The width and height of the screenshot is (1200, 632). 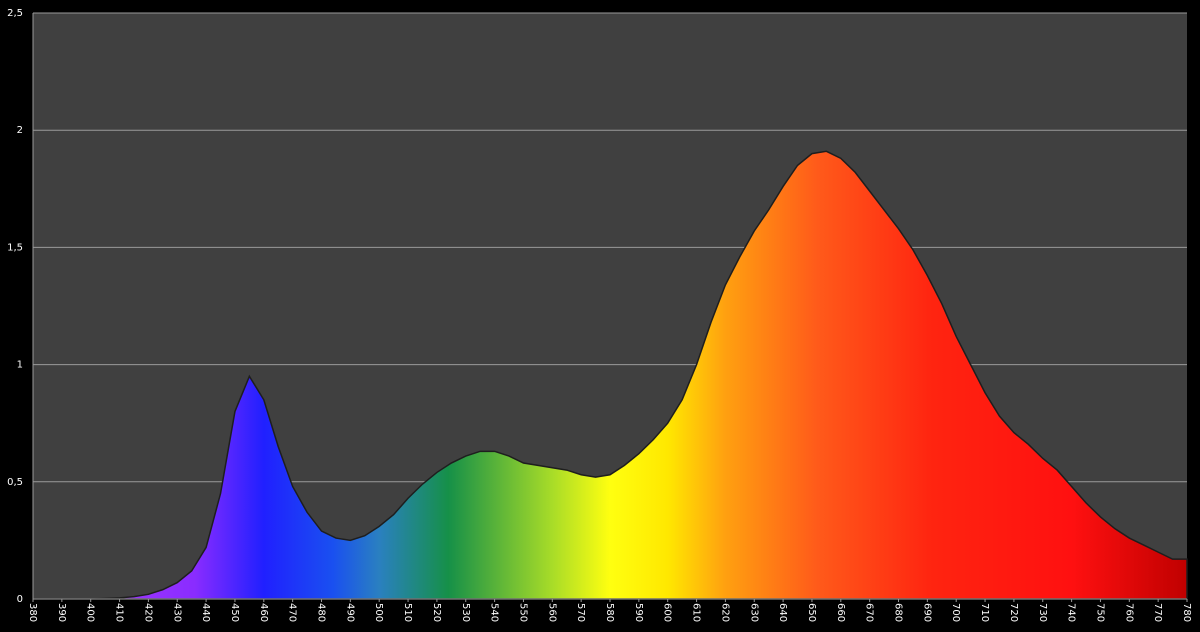 What do you see at coordinates (1071, 612) in the screenshot?
I see `x-tick-label: 740` at bounding box center [1071, 612].